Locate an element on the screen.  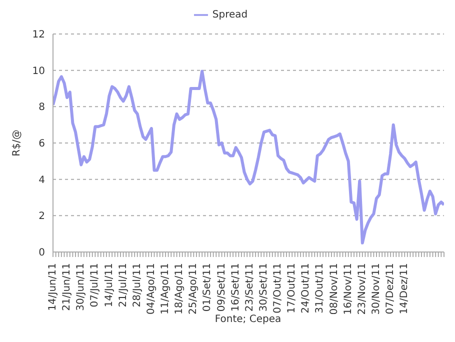
x-tick-label: 30/Set/11 is located at coordinates (264, 287).